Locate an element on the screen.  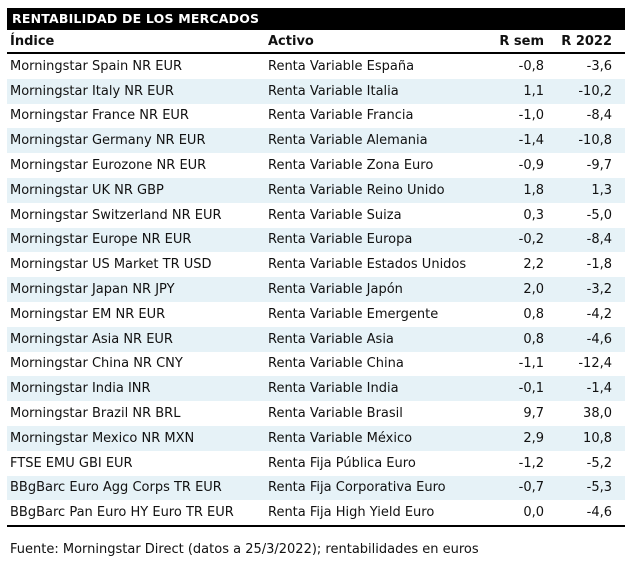
cell-indice: BBgBarc Euro Agg Corps TR EUR is located at coordinates (116, 488).